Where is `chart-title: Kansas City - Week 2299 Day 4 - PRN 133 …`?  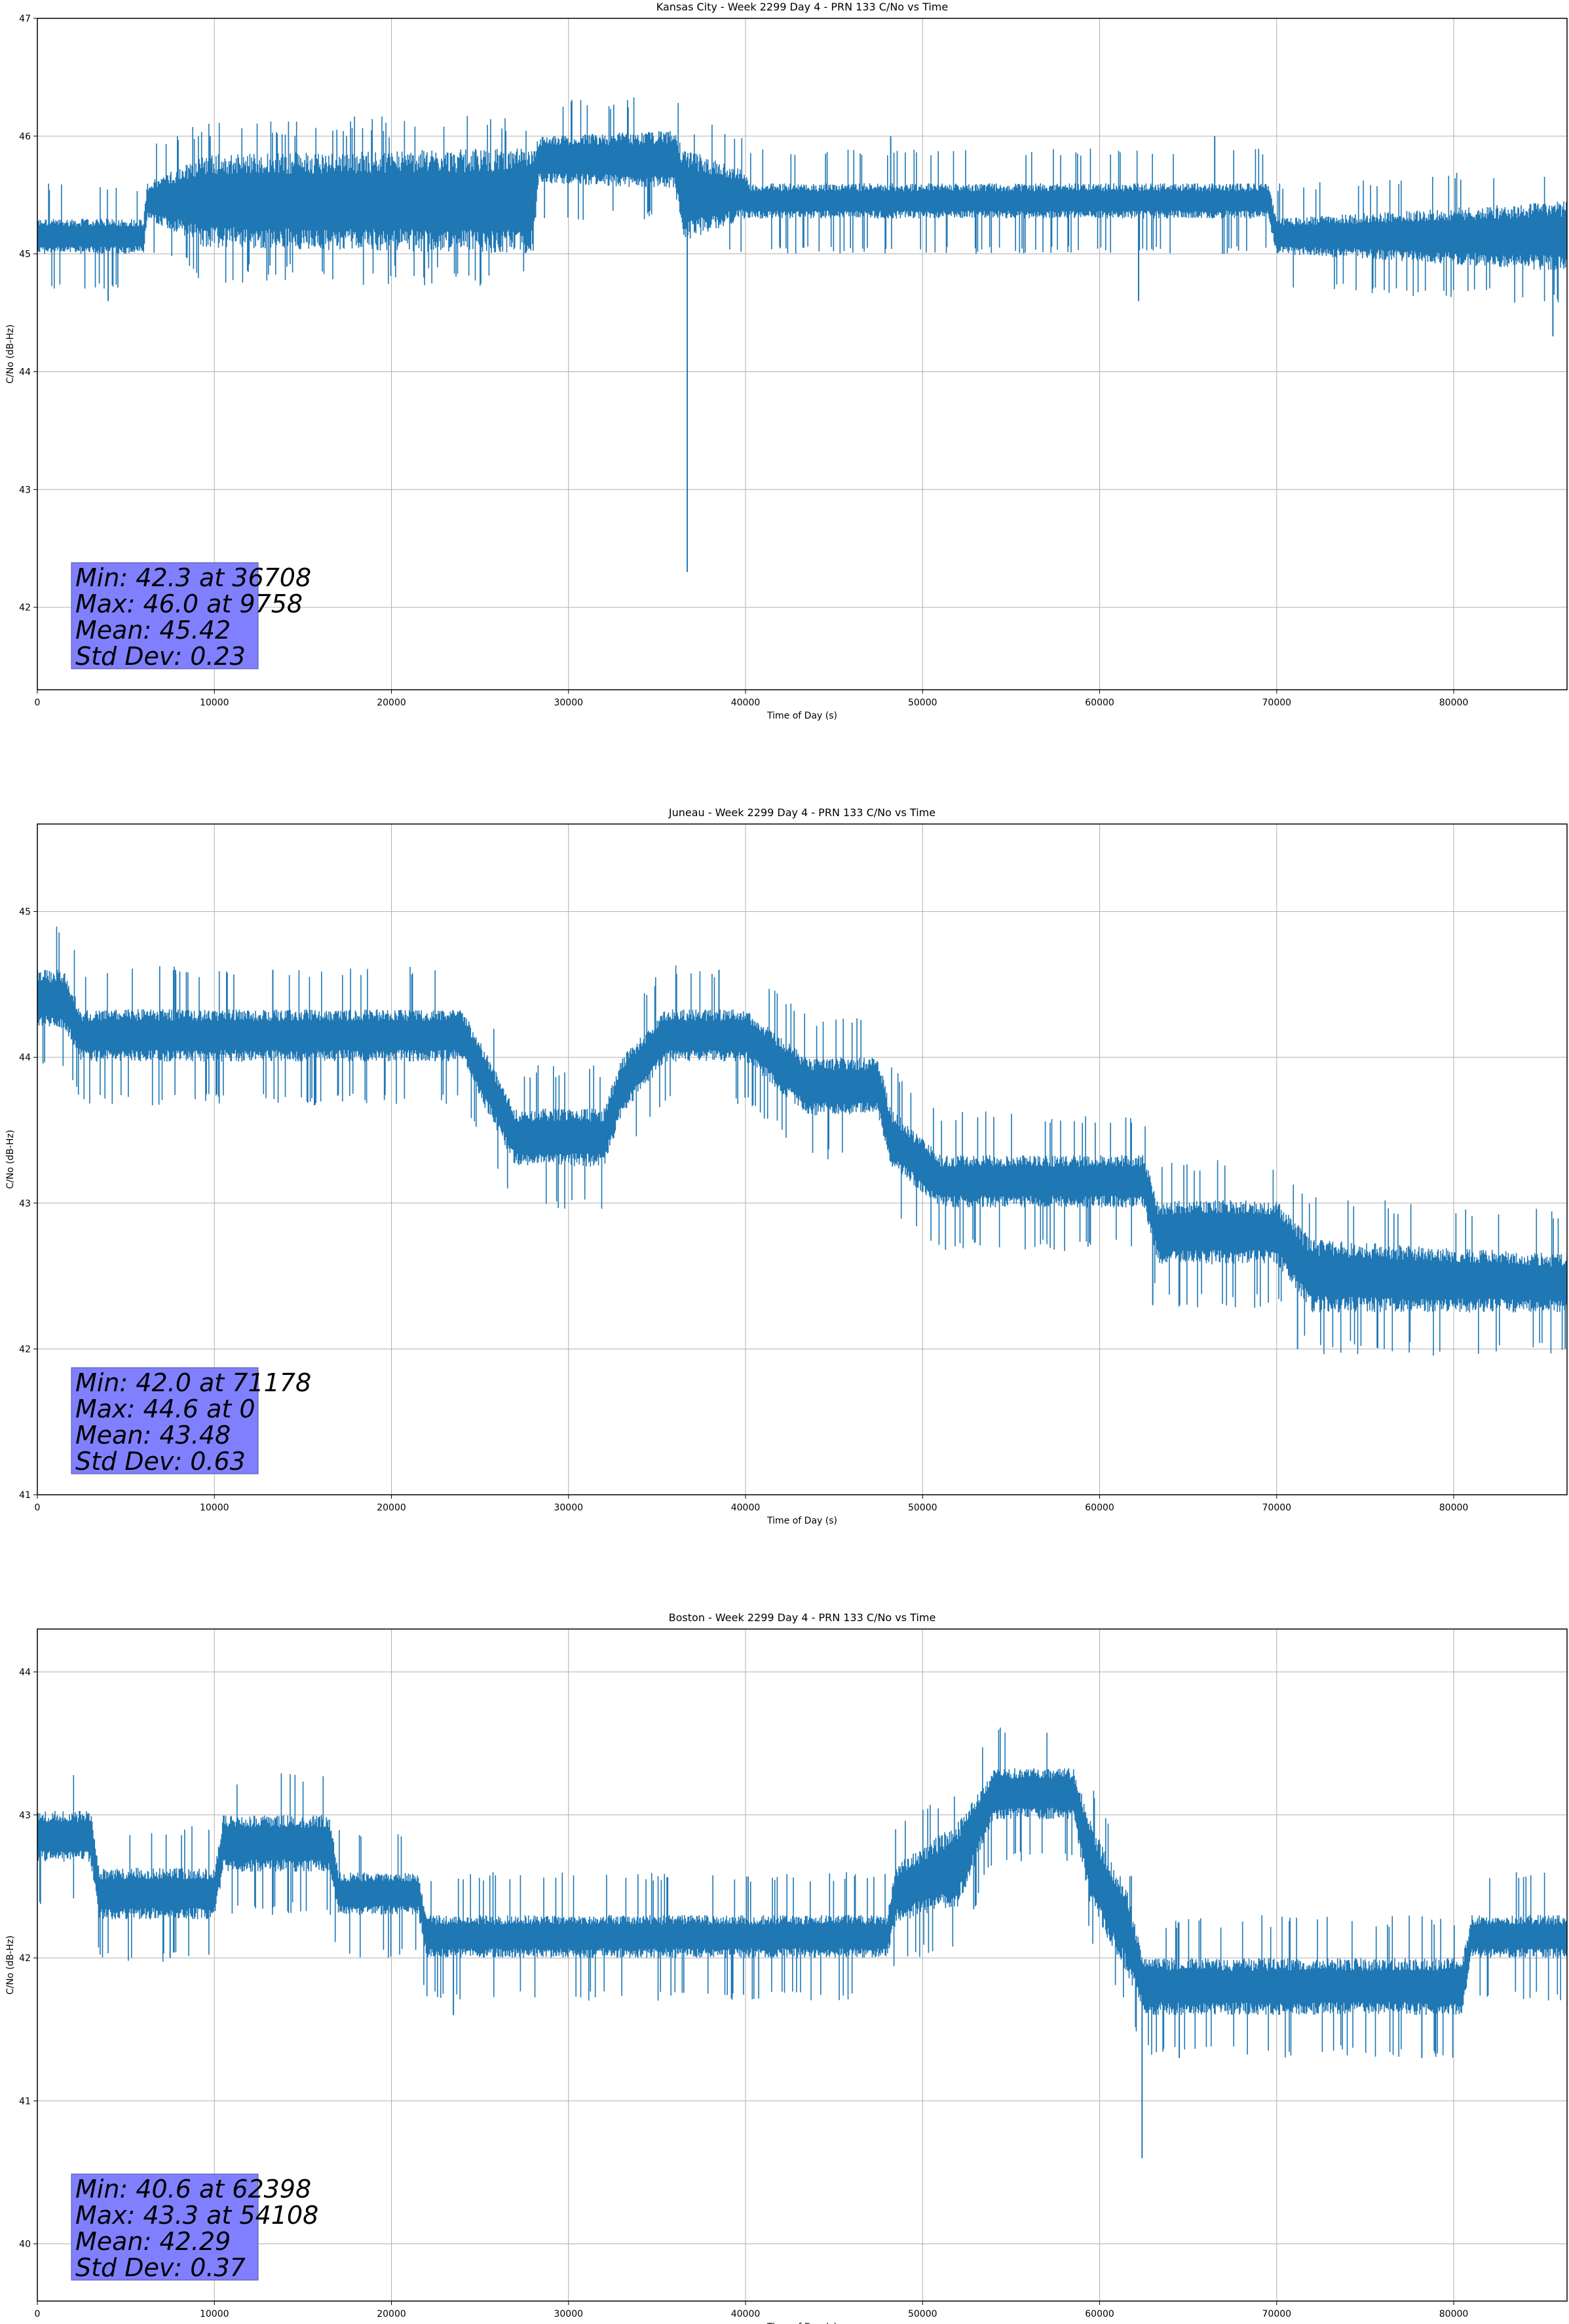 chart-title: Kansas City - Week 2299 Day 4 - PRN 133 … is located at coordinates (802, 7).